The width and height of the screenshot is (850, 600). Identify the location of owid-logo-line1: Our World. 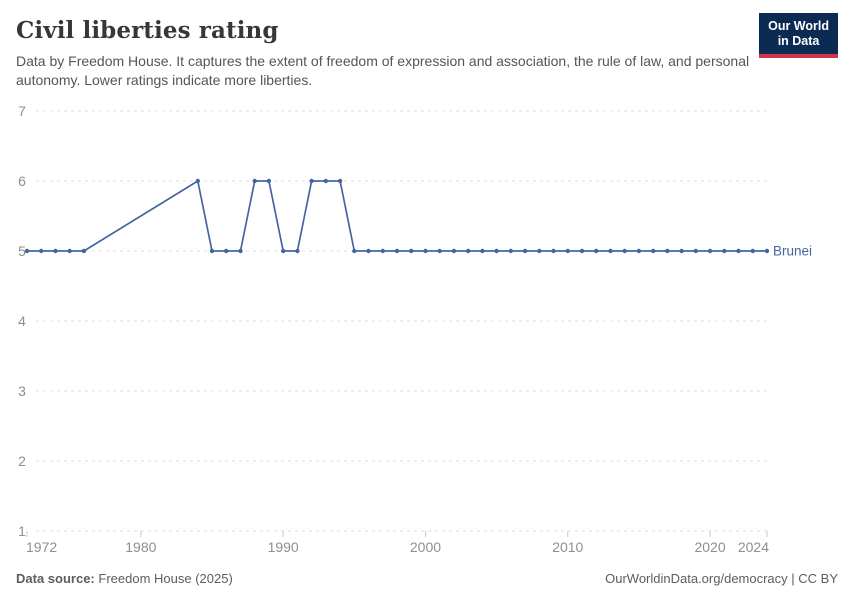
(798, 26).